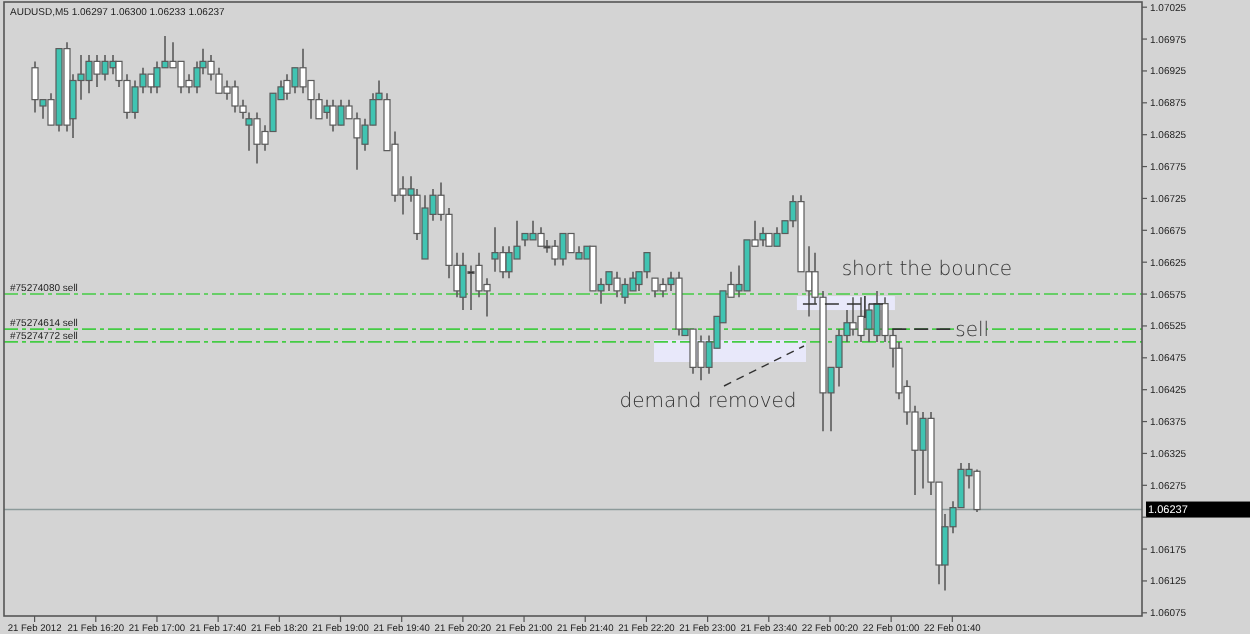  Describe the element at coordinates (927, 270) in the screenshot. I see `annotation: short the bounce` at that location.